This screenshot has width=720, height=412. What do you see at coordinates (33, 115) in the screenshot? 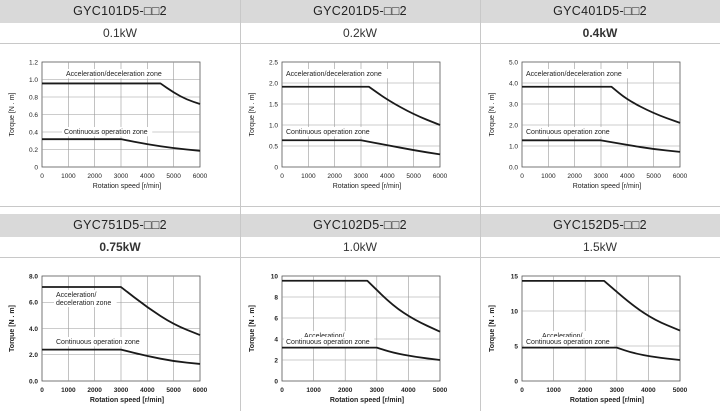
I see `y-tick-label: 0.6` at bounding box center [33, 115].